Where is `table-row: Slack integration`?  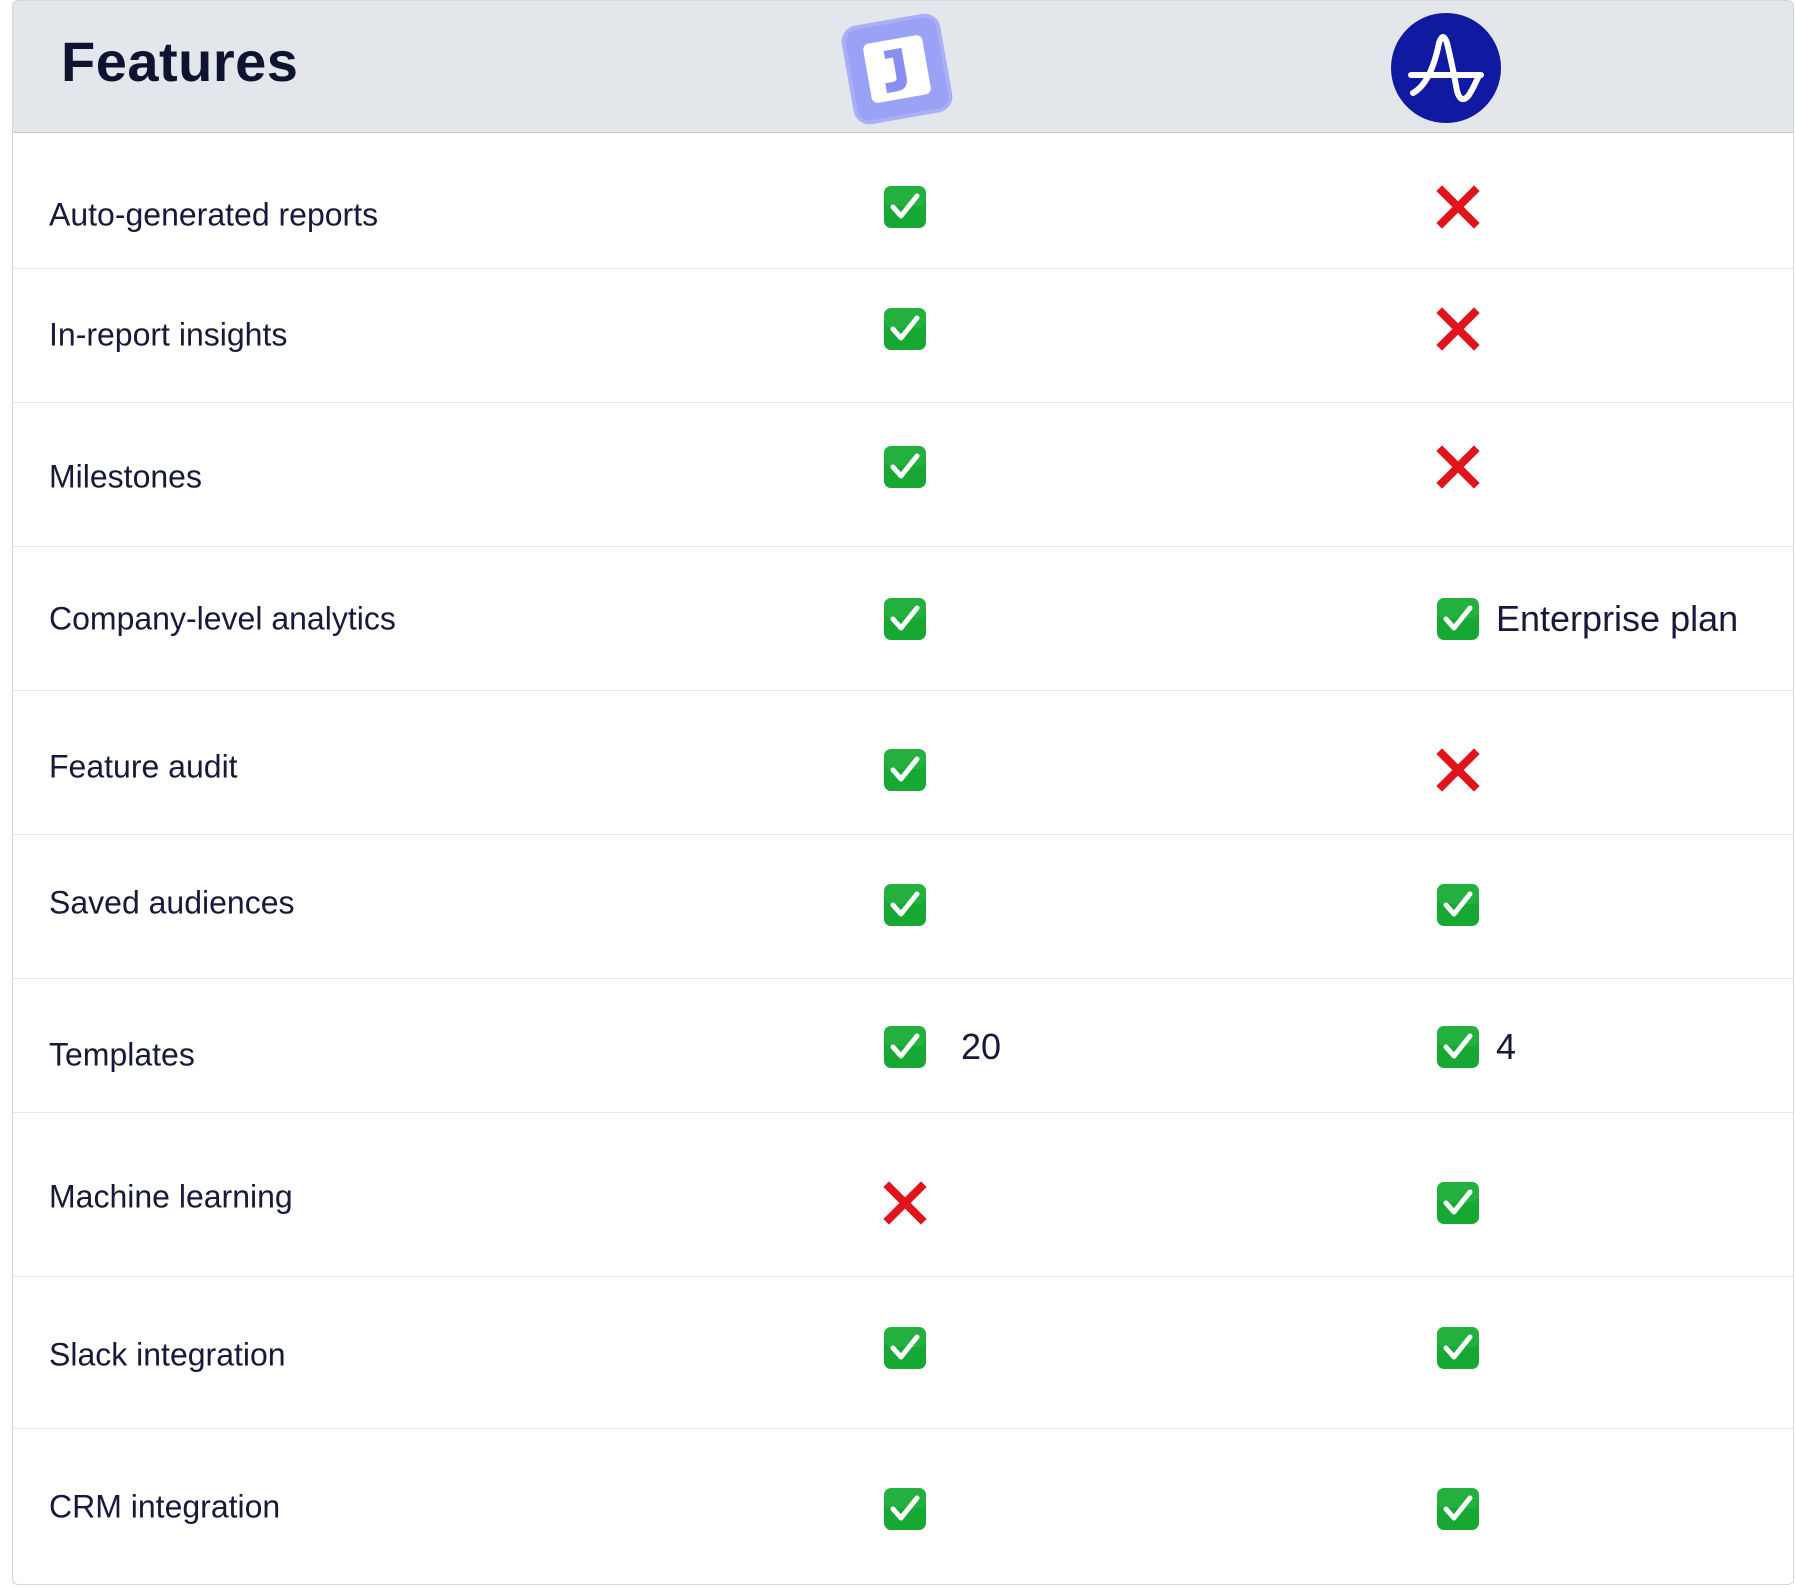 table-row: Slack integration is located at coordinates (903, 1353).